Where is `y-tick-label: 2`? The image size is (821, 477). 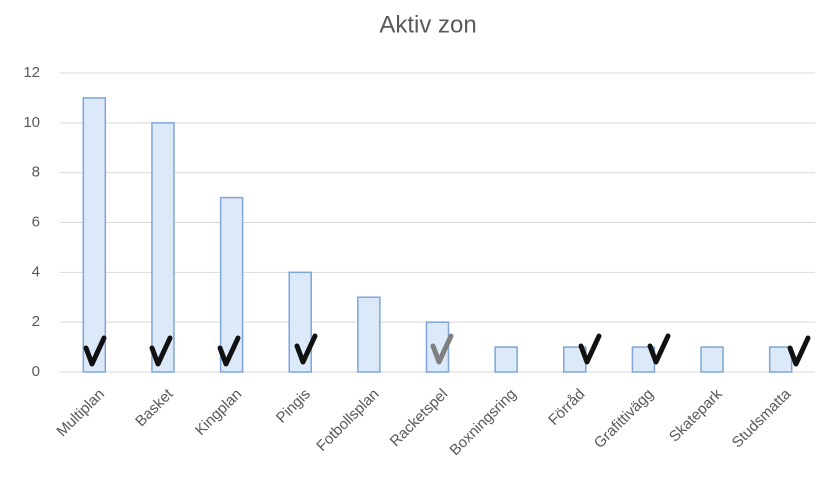 y-tick-label: 2 is located at coordinates (36, 321).